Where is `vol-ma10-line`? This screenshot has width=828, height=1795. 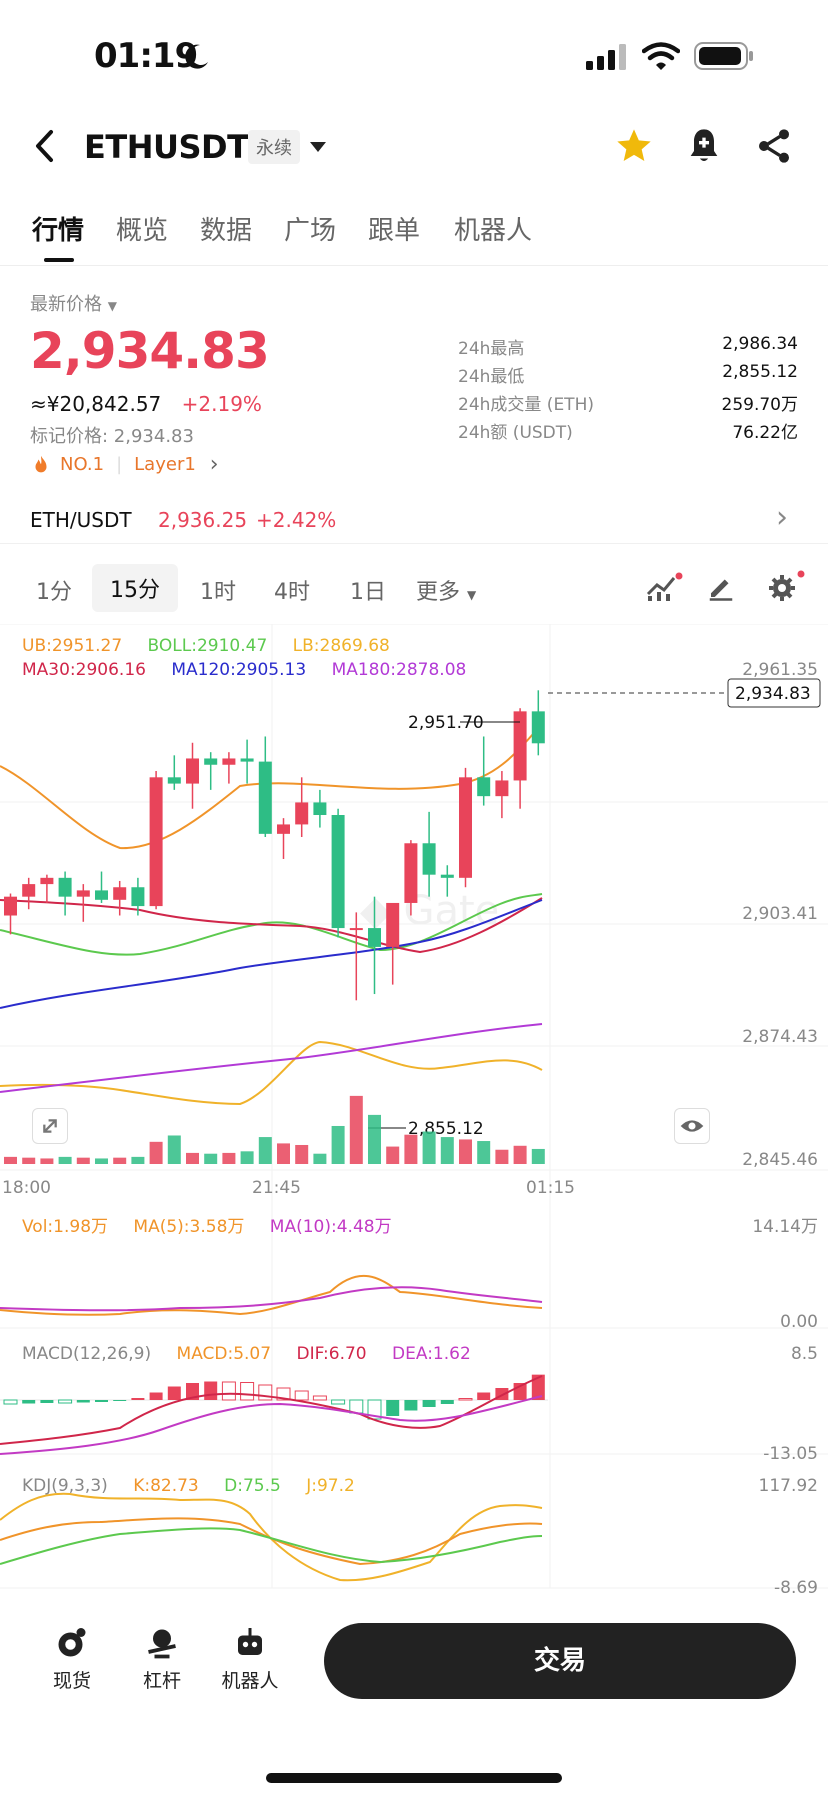
vol-ma10-line is located at coordinates (271, 1299).